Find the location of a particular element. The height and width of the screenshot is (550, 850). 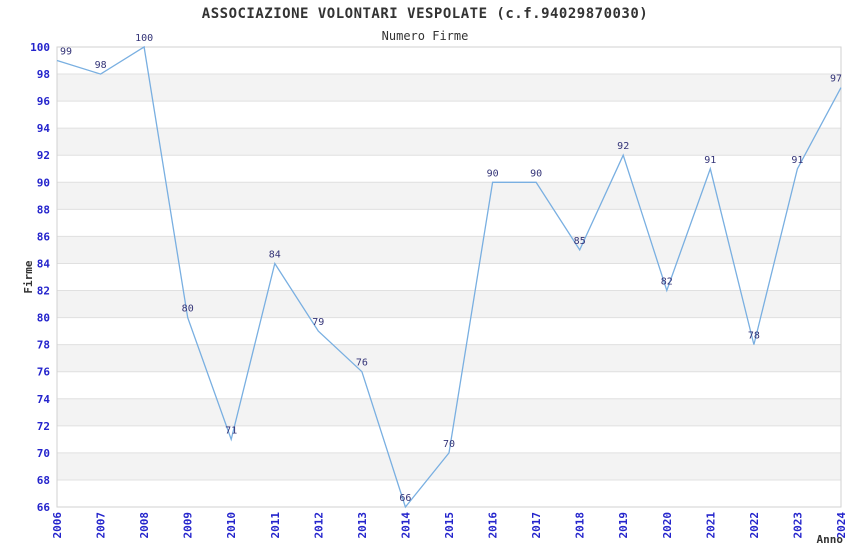

x-tick-label: 2012 is located at coordinates (318, 525).